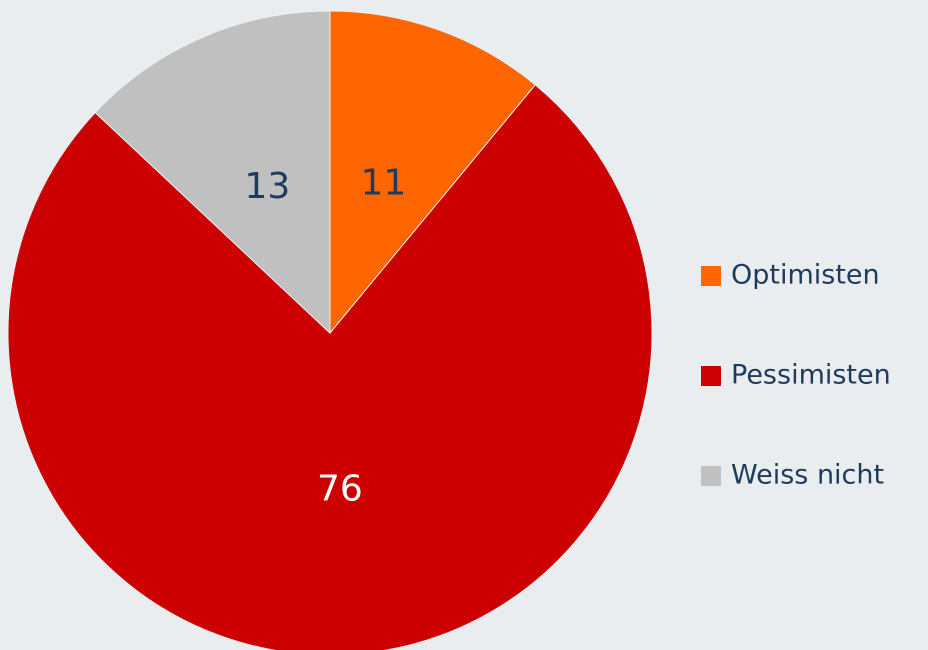 The width and height of the screenshot is (928, 650). I want to click on data-label: 76, so click(340, 488).